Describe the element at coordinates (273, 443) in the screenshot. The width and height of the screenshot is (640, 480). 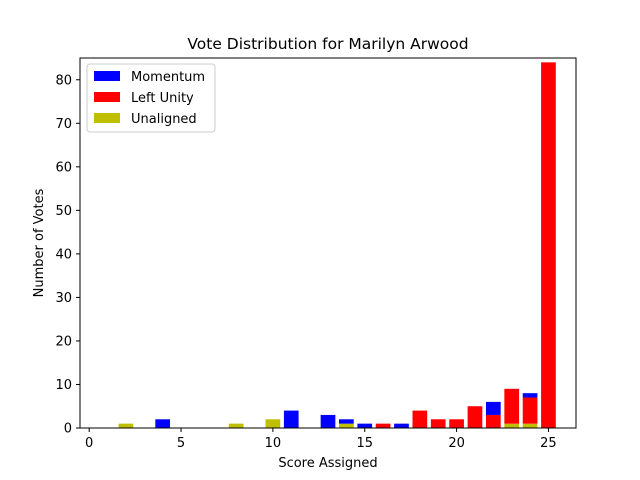
I see `x-tick-label: 10` at that location.